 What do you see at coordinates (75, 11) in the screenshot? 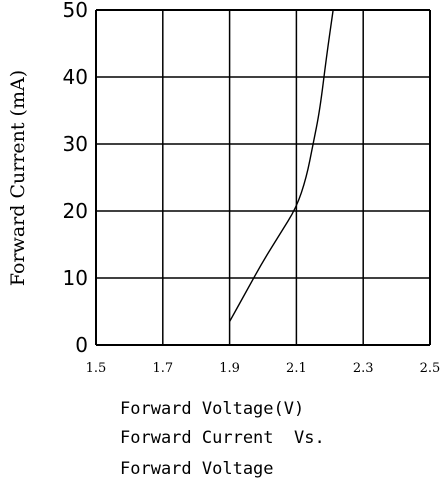
I see `y-tick-label-50: 50` at bounding box center [75, 11].